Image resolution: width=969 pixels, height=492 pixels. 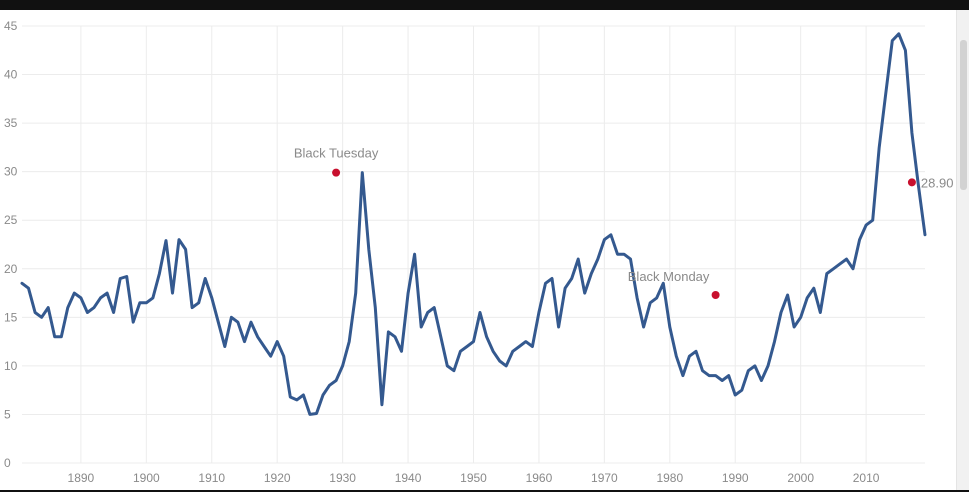 What do you see at coordinates (81, 478) in the screenshot?
I see `x-tick-label: 1890` at bounding box center [81, 478].